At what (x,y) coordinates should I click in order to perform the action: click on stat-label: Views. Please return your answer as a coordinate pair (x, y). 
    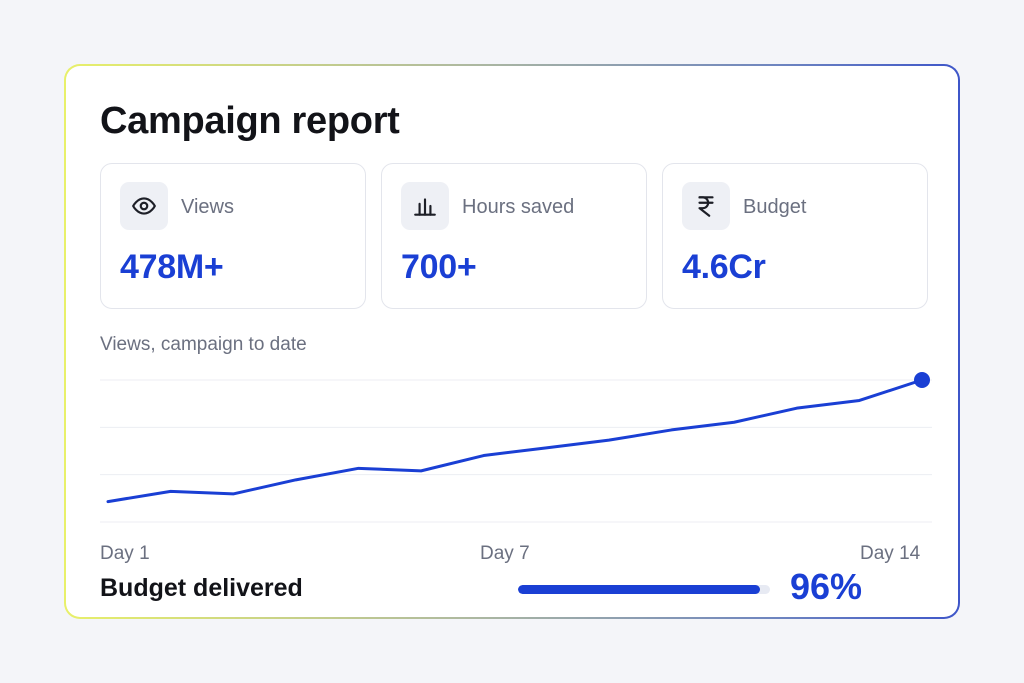
    Looking at the image, I should click on (207, 207).